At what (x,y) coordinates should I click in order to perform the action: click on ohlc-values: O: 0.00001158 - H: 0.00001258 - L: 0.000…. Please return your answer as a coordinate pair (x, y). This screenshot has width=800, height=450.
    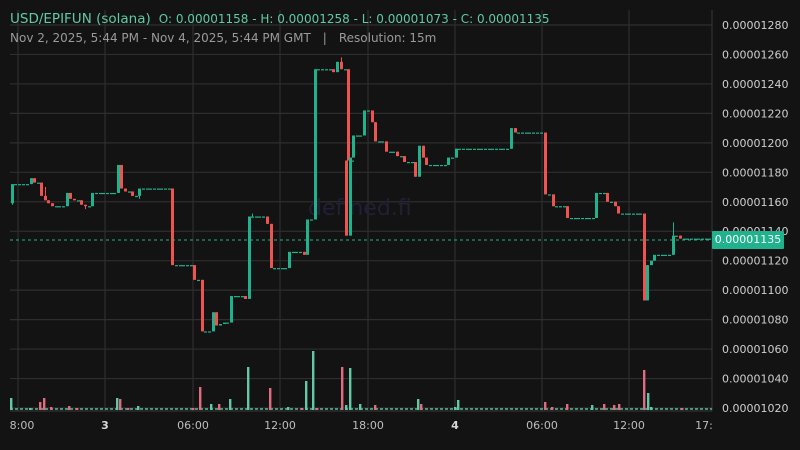
    Looking at the image, I should click on (354, 19).